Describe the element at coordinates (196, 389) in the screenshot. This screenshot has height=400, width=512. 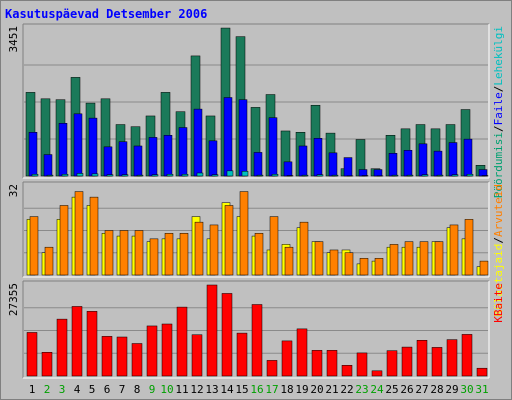
I see `day-label: 12` at that location.